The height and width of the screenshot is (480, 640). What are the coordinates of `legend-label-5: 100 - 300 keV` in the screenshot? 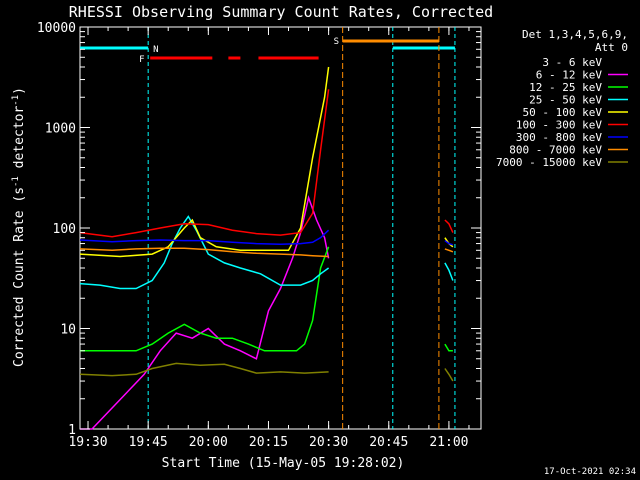 It's located at (559, 125).